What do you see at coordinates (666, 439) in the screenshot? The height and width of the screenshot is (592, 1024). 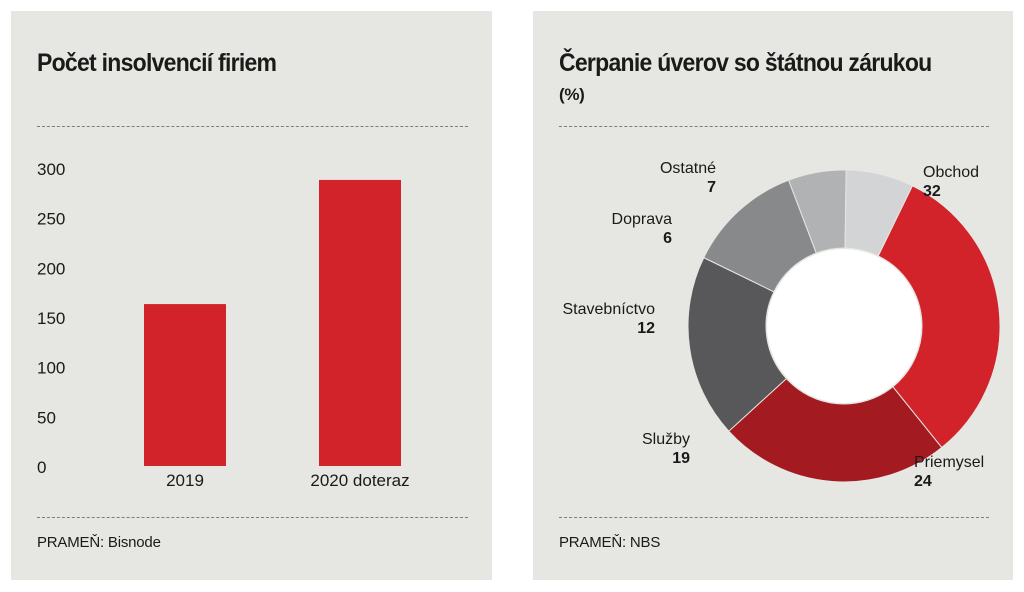 I see `slice-label: Služby` at bounding box center [666, 439].